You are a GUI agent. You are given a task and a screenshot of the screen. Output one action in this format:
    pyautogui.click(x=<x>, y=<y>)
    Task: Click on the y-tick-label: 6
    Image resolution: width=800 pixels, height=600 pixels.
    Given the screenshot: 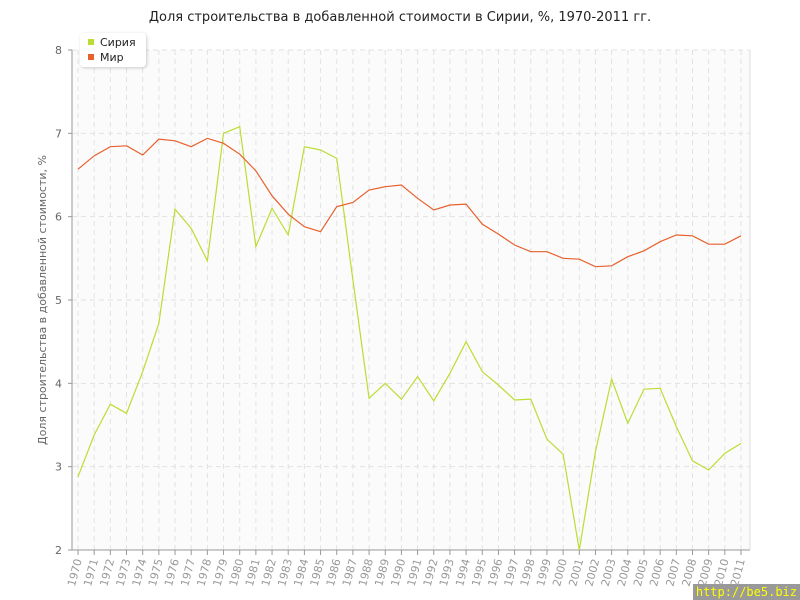 What is the action you would take?
    pyautogui.click(x=58, y=217)
    